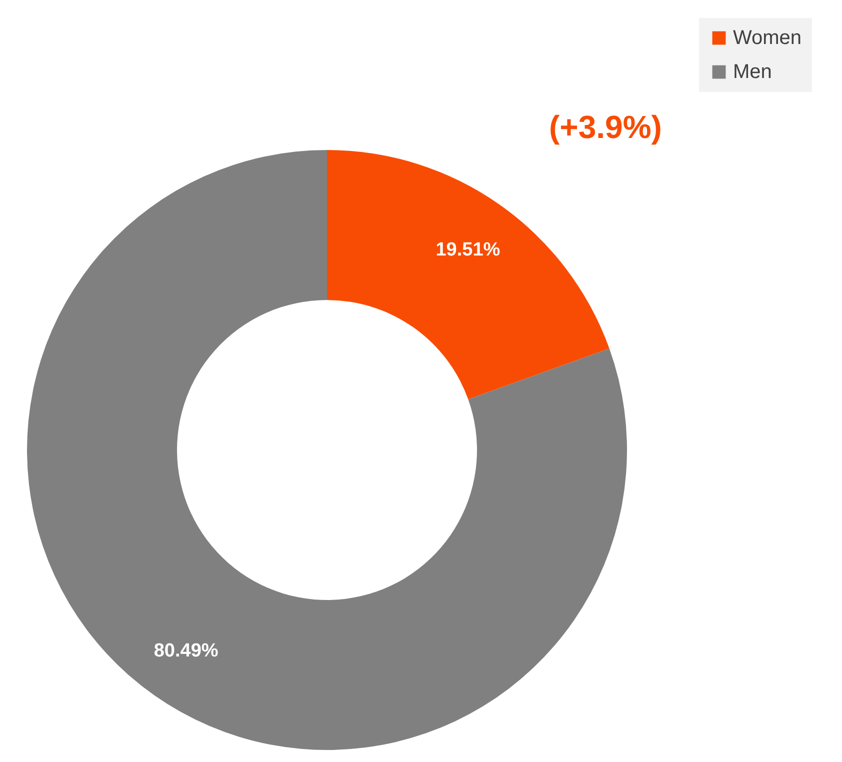 The height and width of the screenshot is (762, 842). What do you see at coordinates (605, 126) in the screenshot?
I see `text: (+3.9%)` at bounding box center [605, 126].